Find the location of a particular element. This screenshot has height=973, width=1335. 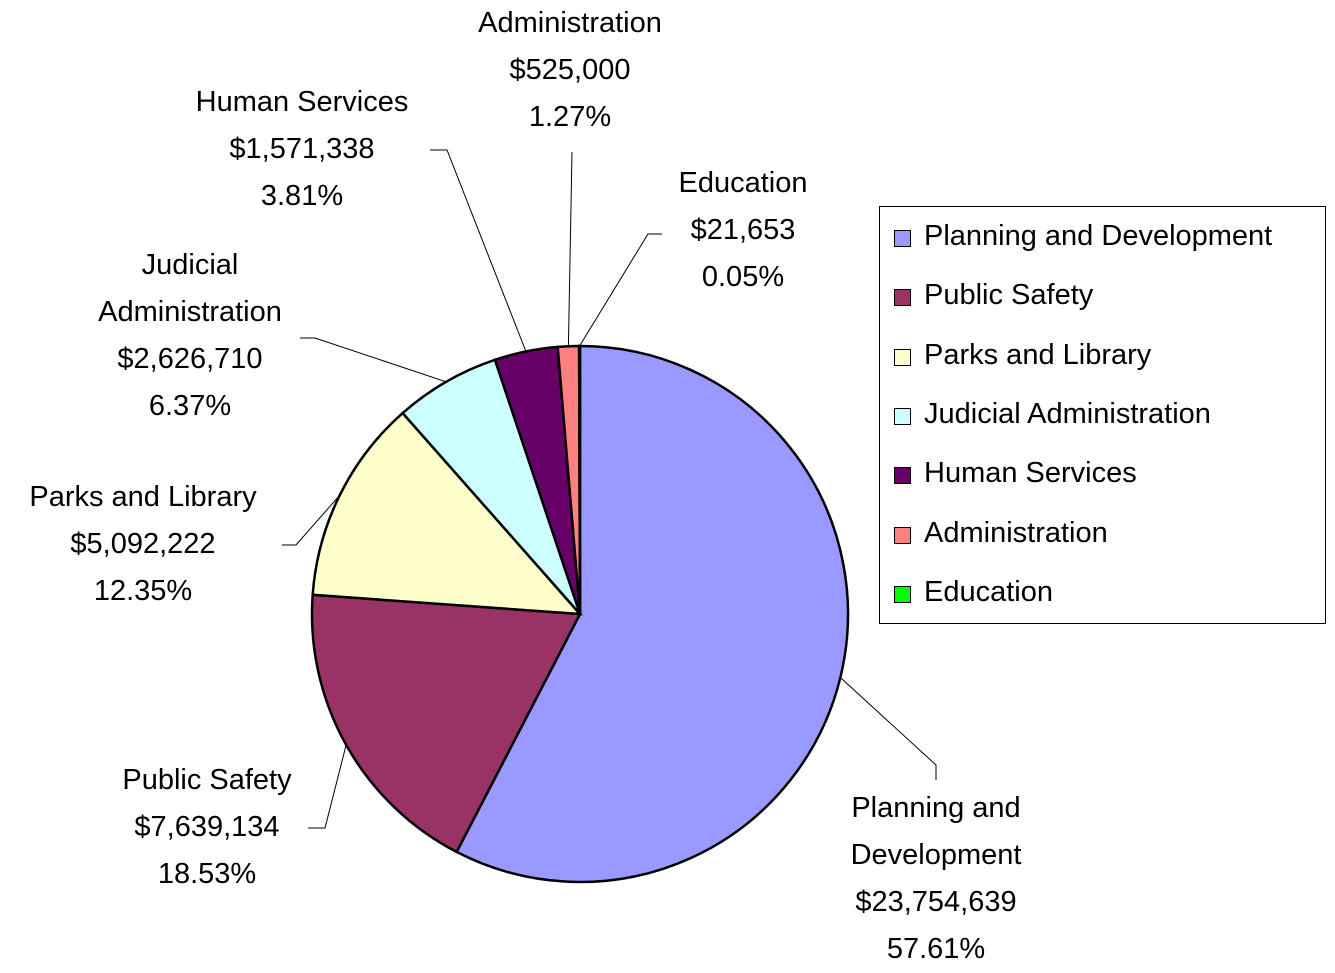

label-percent: 6.37% is located at coordinates (190, 406).